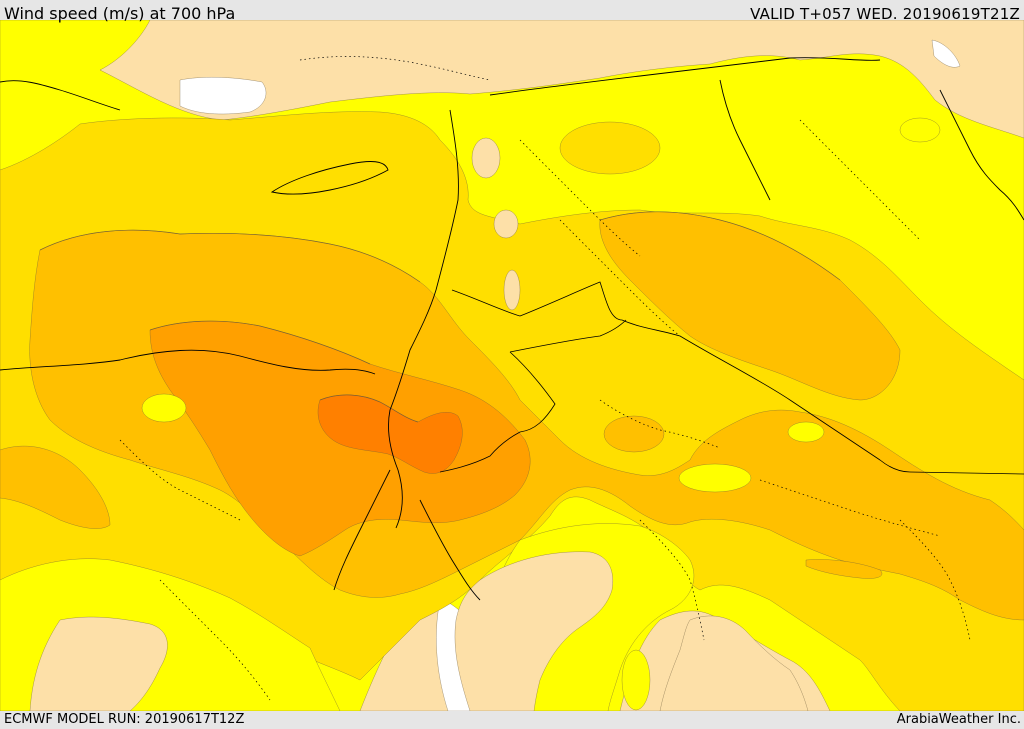 The image size is (1024, 729). What do you see at coordinates (223, 95) in the screenshot?
I see `sea-of-azov` at bounding box center [223, 95].